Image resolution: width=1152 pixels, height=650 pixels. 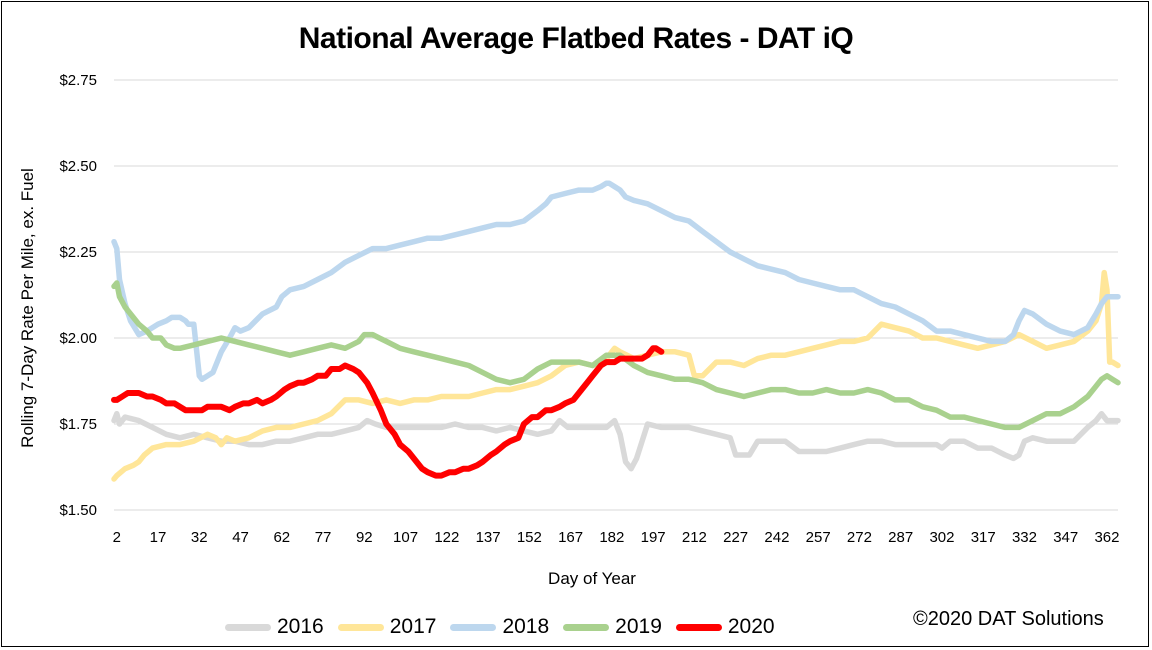 I want to click on legend: 2016 2017 2018 2019 2020, so click(x=507, y=627).